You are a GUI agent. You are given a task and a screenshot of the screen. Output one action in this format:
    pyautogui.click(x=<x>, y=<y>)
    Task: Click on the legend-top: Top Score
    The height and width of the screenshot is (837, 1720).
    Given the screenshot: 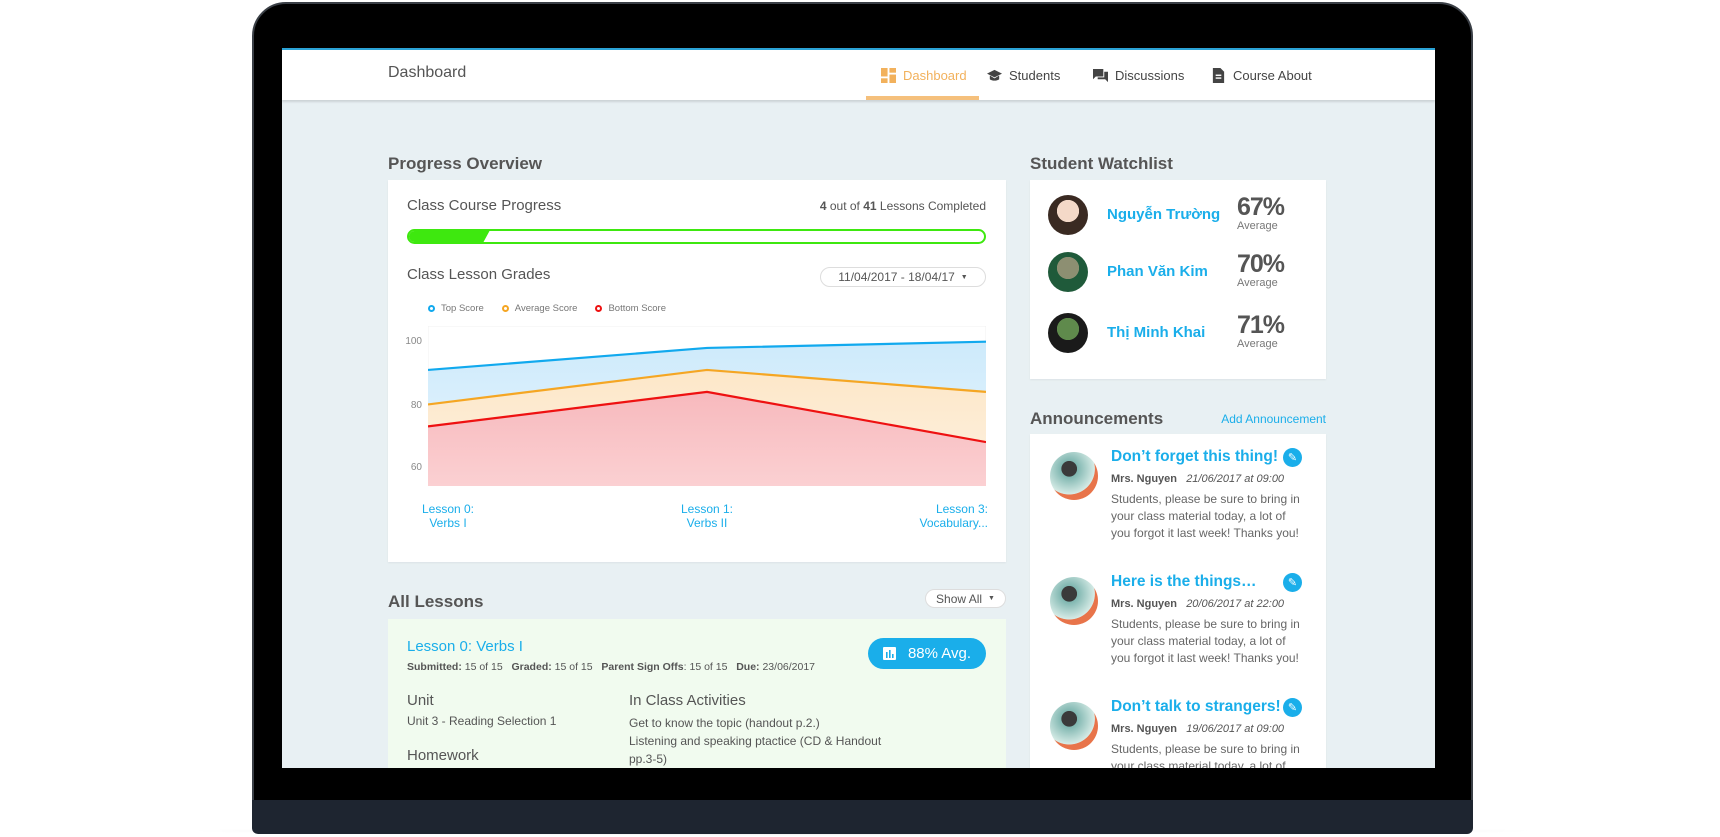 What is the action you would take?
    pyautogui.click(x=456, y=308)
    